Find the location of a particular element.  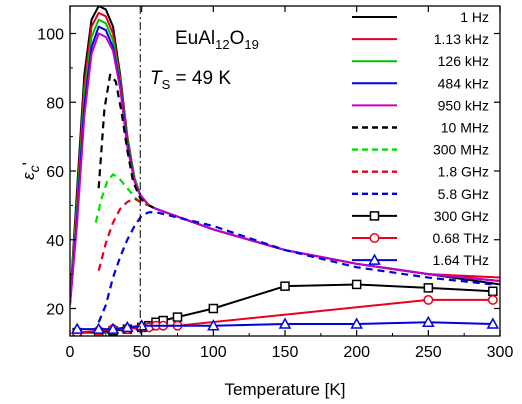

x-tick-label: 200 is located at coordinates (356, 352).